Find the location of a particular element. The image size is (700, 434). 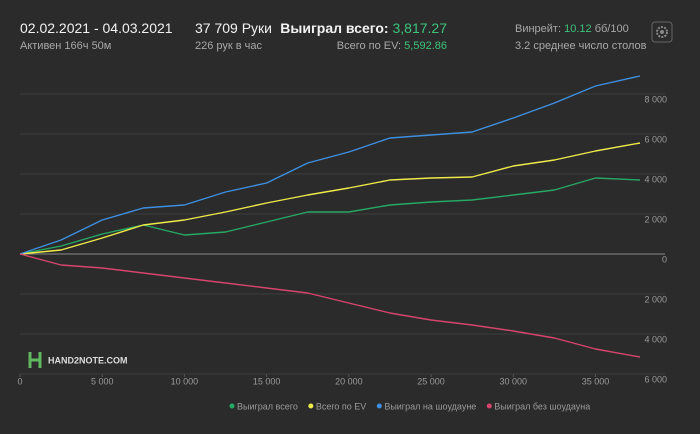

x-tick-label: 10 000 is located at coordinates (185, 381).